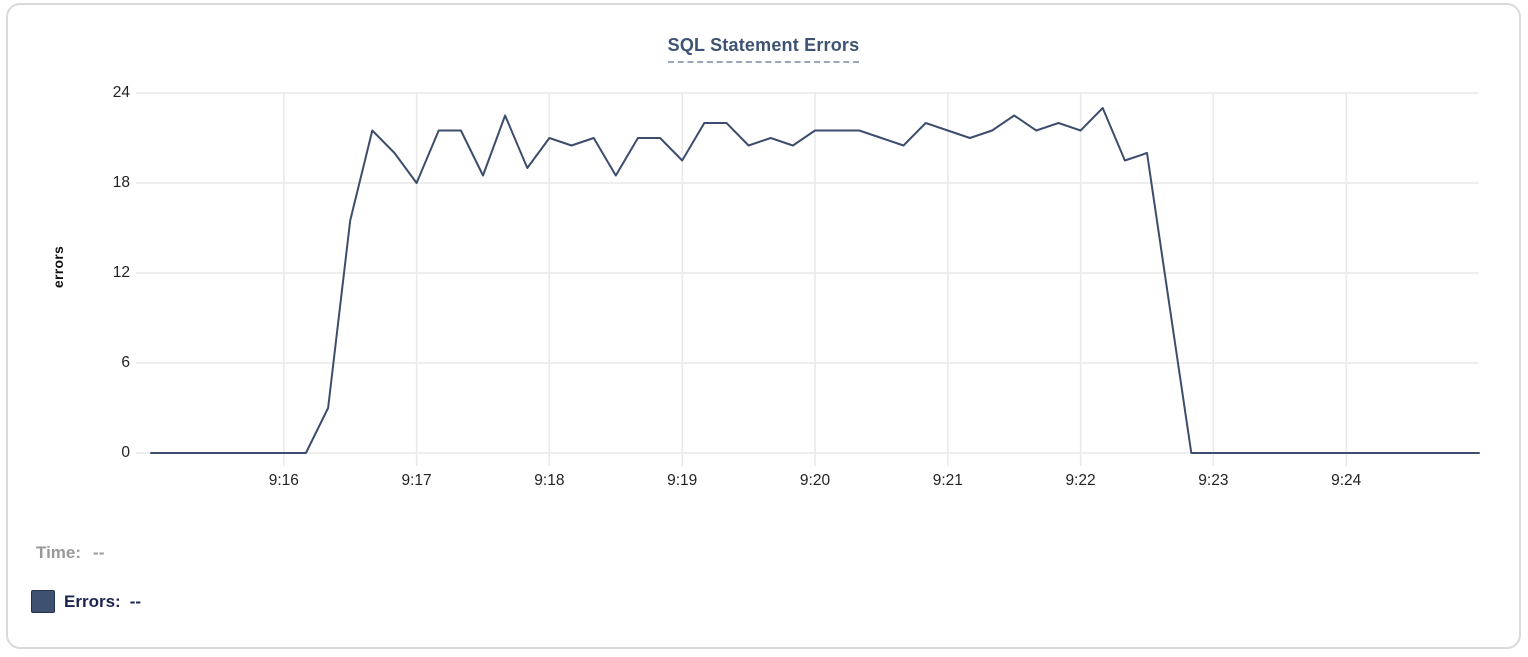 The image size is (1528, 657). I want to click on time-readout-row: Time: --, so click(70, 553).